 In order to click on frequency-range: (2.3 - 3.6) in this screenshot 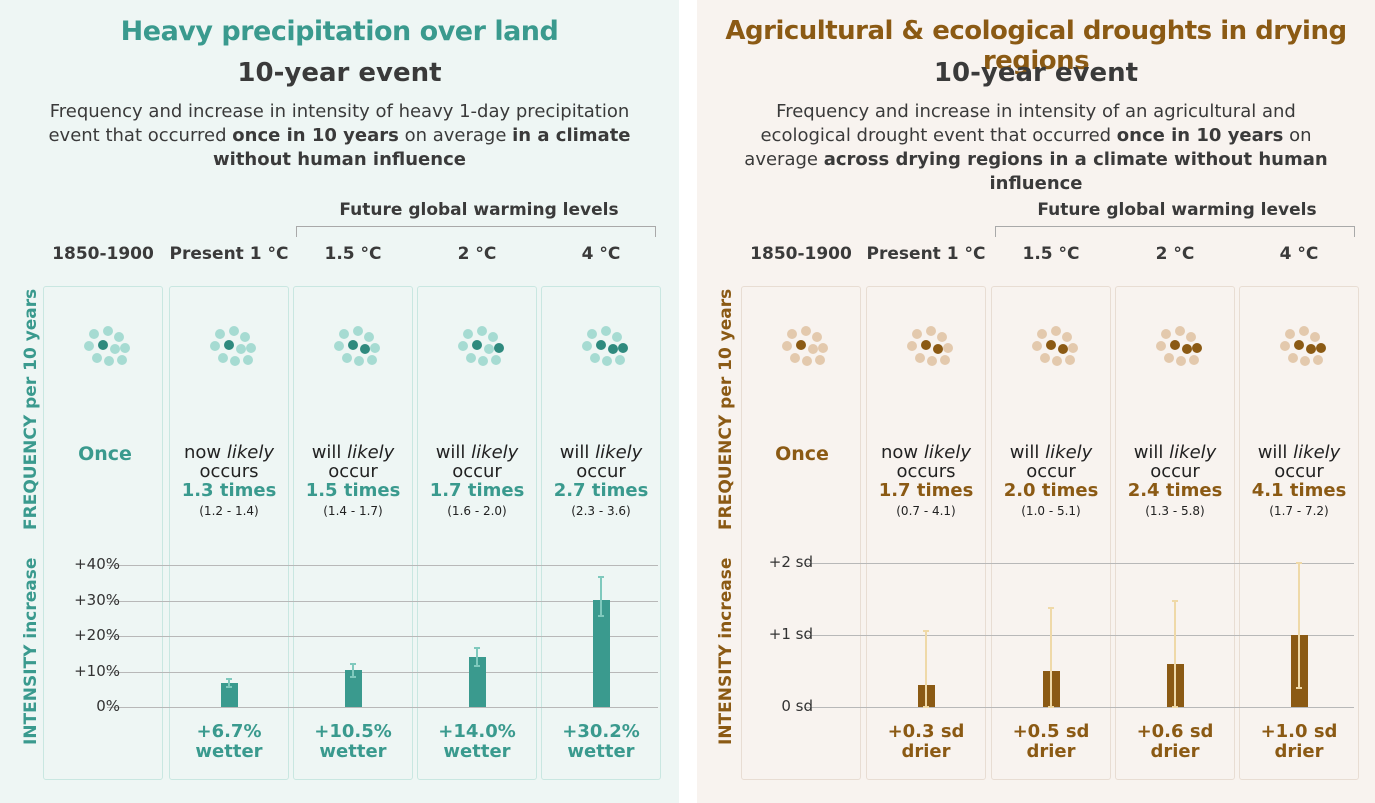, I will do `click(601, 511)`.